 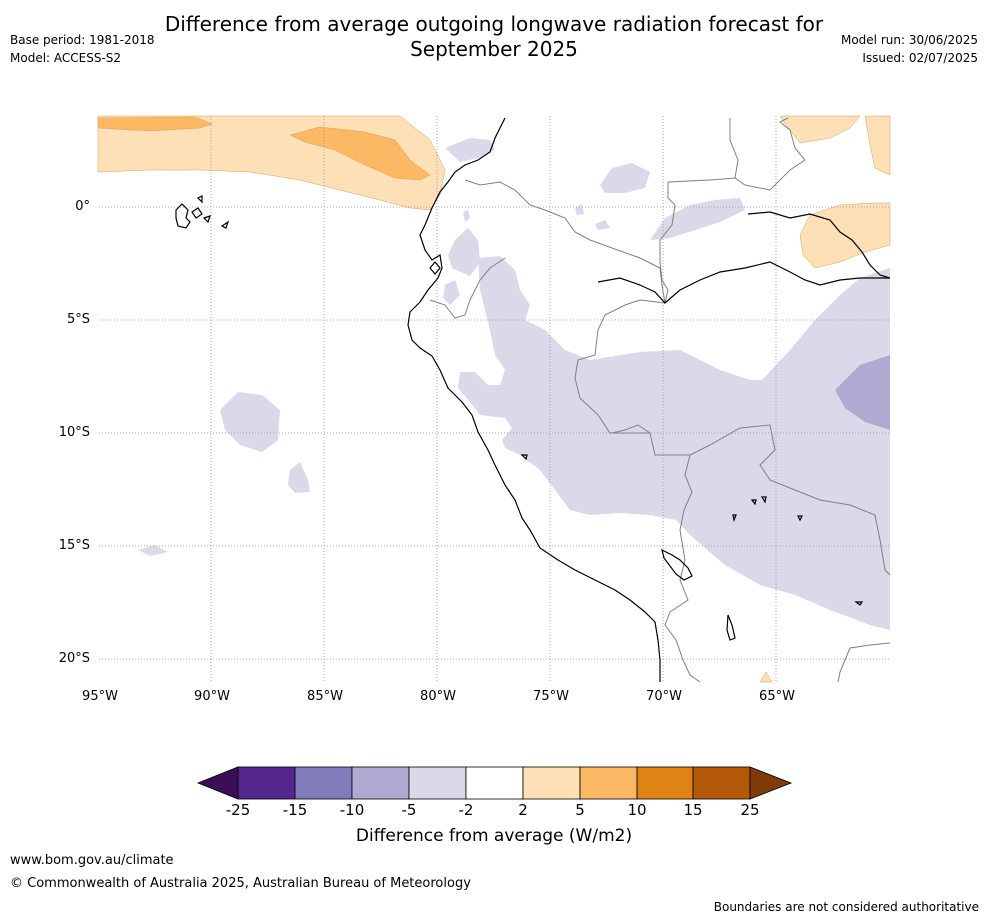 What do you see at coordinates (750, 810) in the screenshot?
I see `colorbar-tick: 25` at bounding box center [750, 810].